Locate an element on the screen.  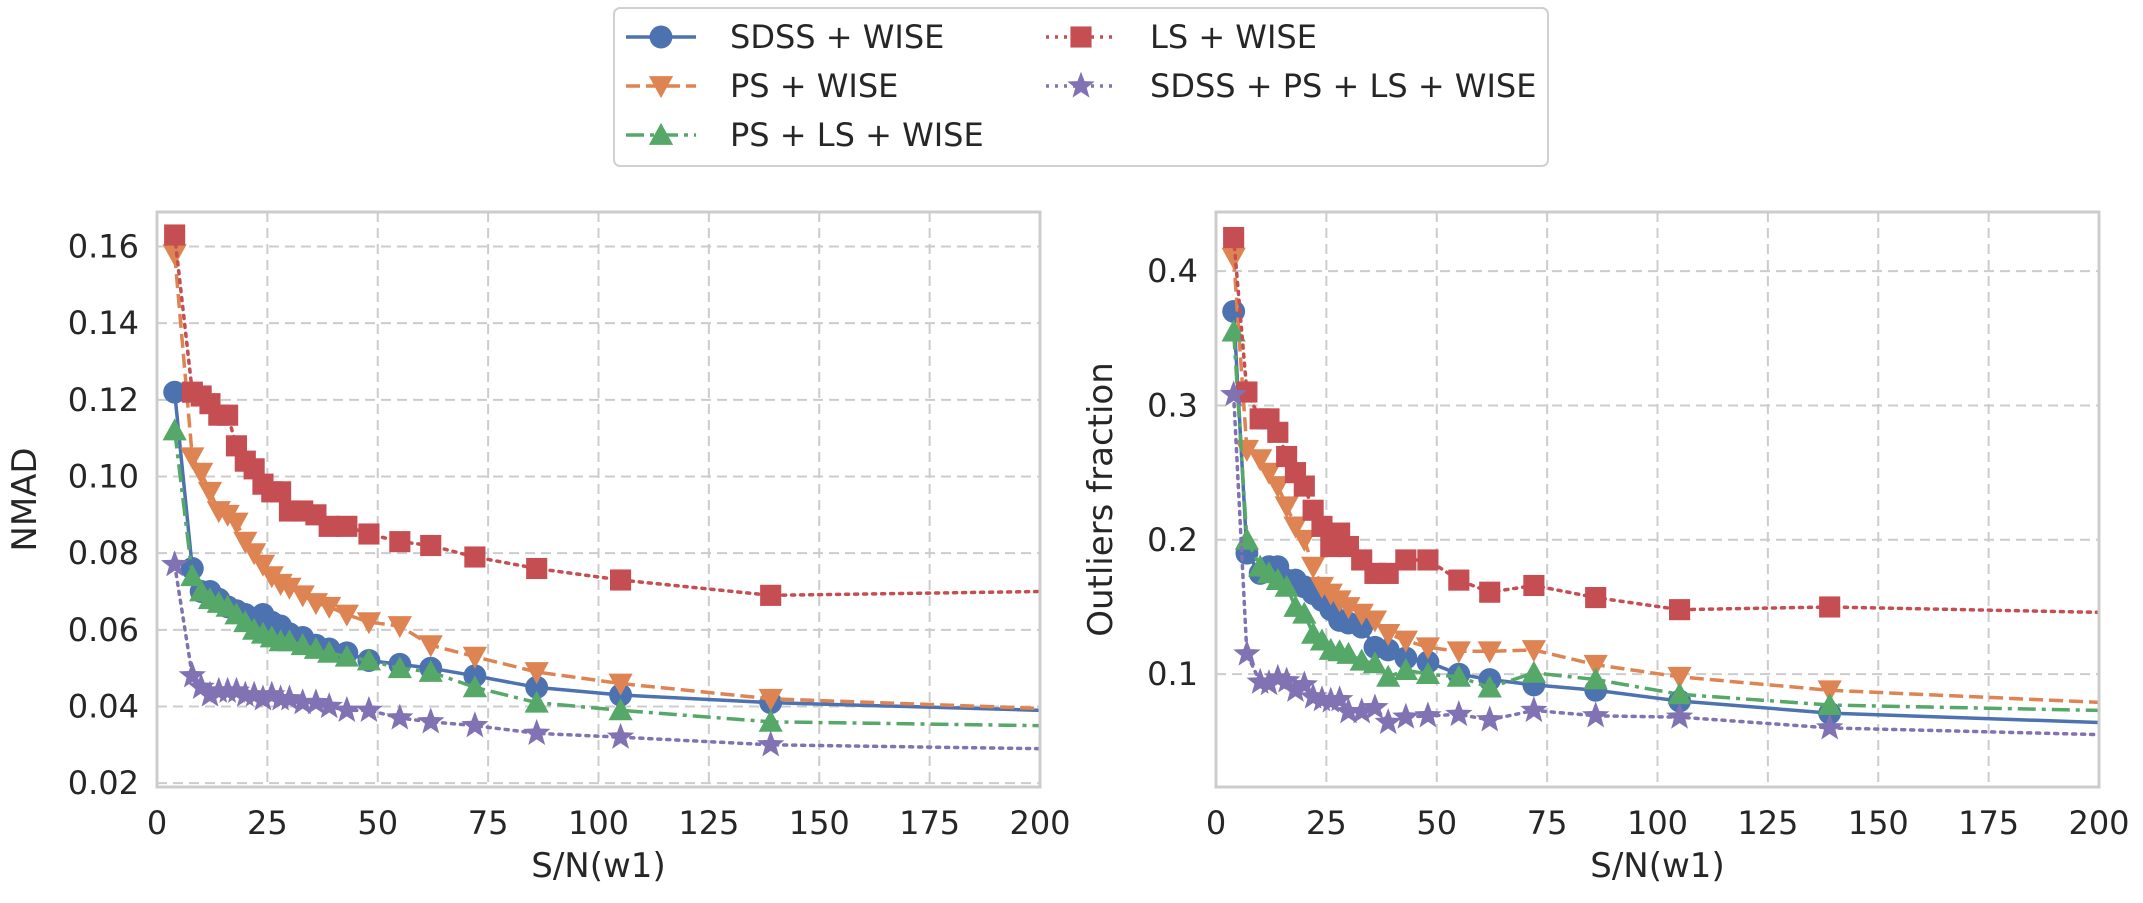
y-tick-label: 0.04 is located at coordinates (103, 707).